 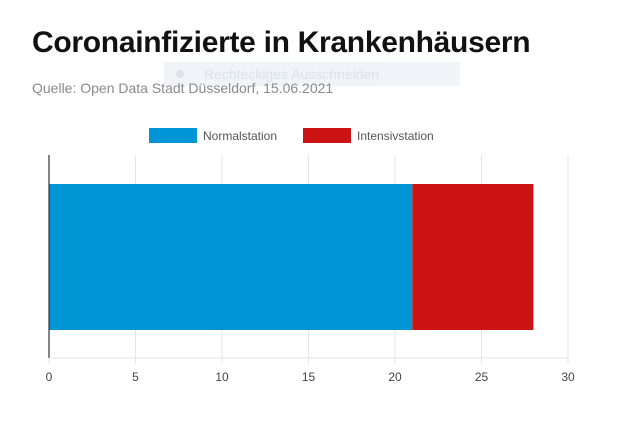 I want to click on x-tick-label: 25, so click(x=482, y=377).